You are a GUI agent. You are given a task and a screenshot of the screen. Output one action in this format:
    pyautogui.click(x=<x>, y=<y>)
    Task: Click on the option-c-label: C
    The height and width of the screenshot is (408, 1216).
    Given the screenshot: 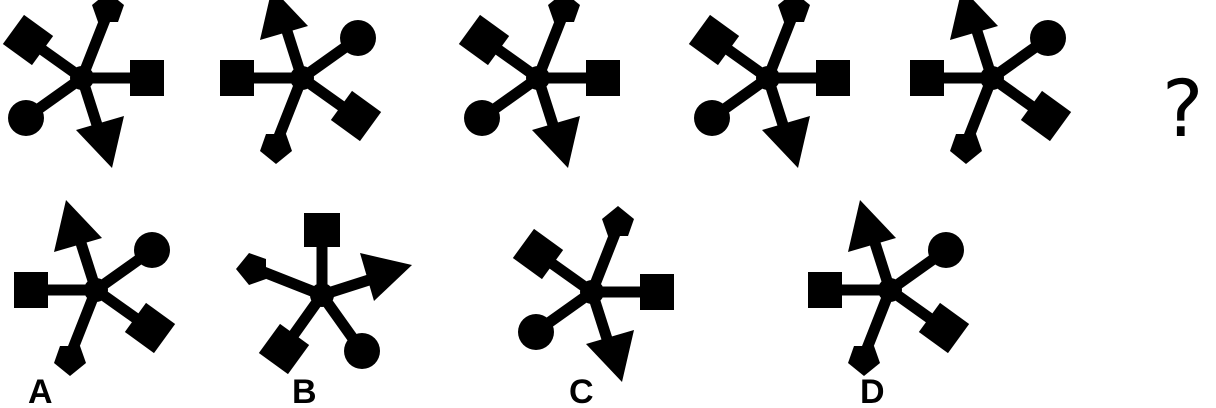 What is the action you would take?
    pyautogui.click(x=581, y=390)
    